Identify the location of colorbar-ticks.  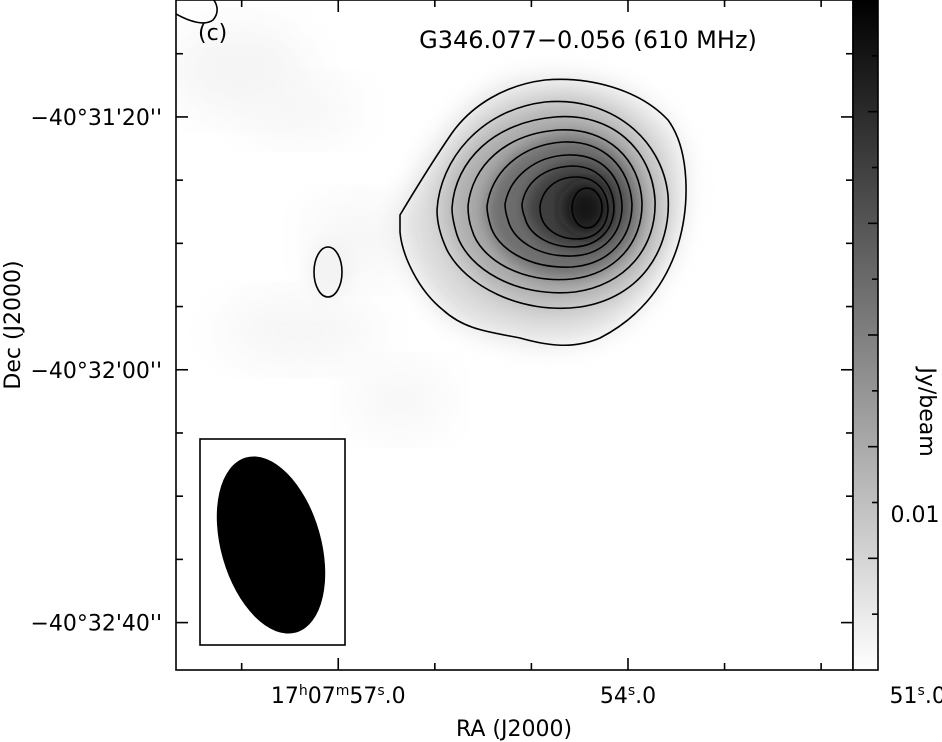
(873, 335).